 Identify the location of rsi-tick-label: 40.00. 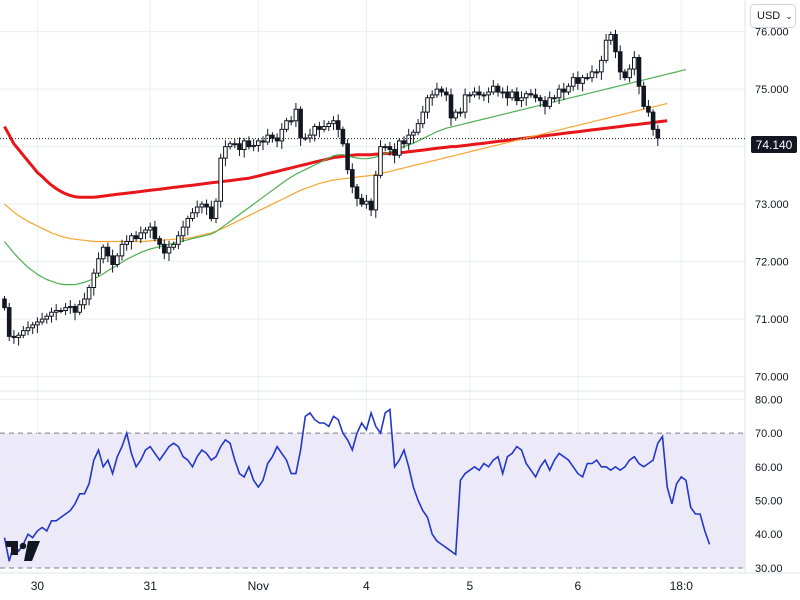
(769, 535).